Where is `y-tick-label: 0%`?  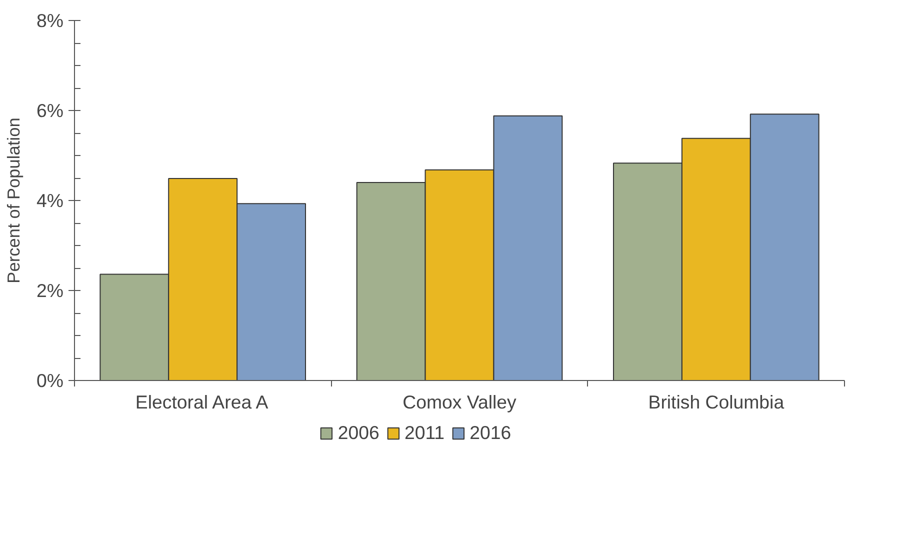
y-tick-label: 0% is located at coordinates (50, 380).